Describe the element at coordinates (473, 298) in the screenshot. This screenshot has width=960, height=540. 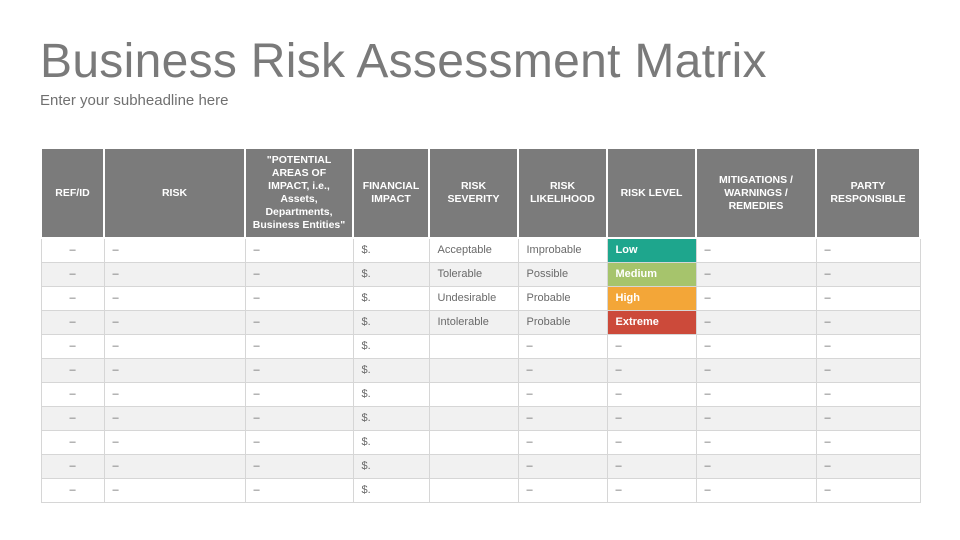
I see `cell-risk-severity: Undesirable` at that location.